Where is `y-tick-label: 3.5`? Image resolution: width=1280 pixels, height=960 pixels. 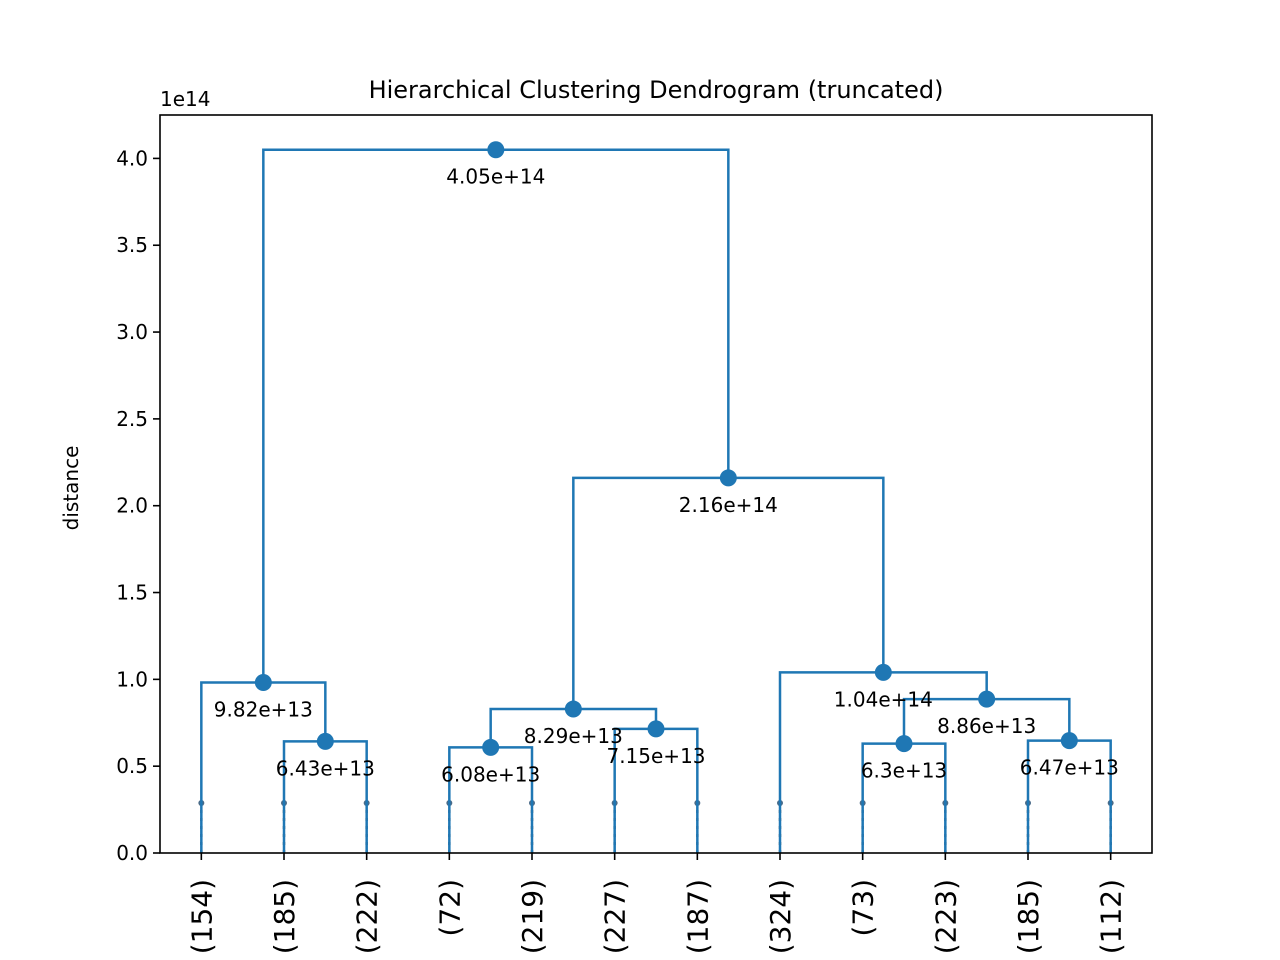
y-tick-label: 3.5 is located at coordinates (132, 245).